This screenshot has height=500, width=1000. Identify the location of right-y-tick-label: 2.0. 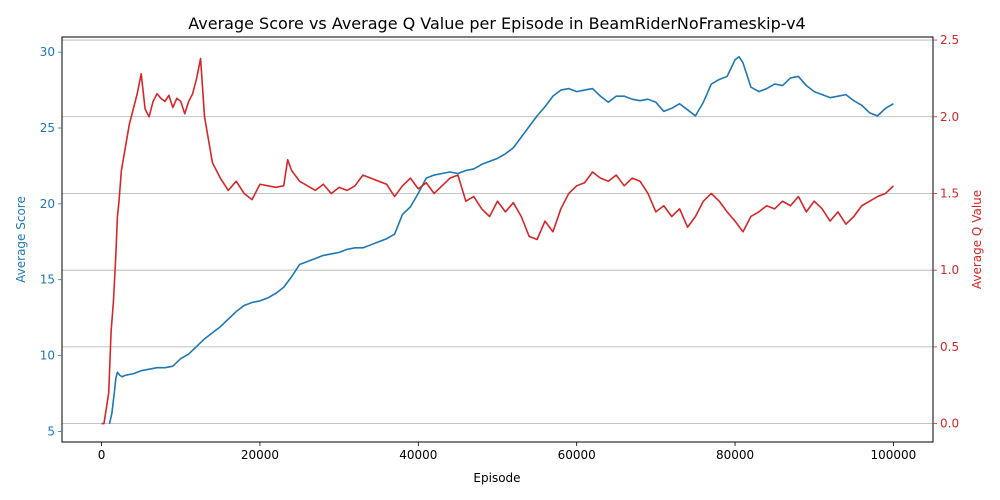
(949, 117).